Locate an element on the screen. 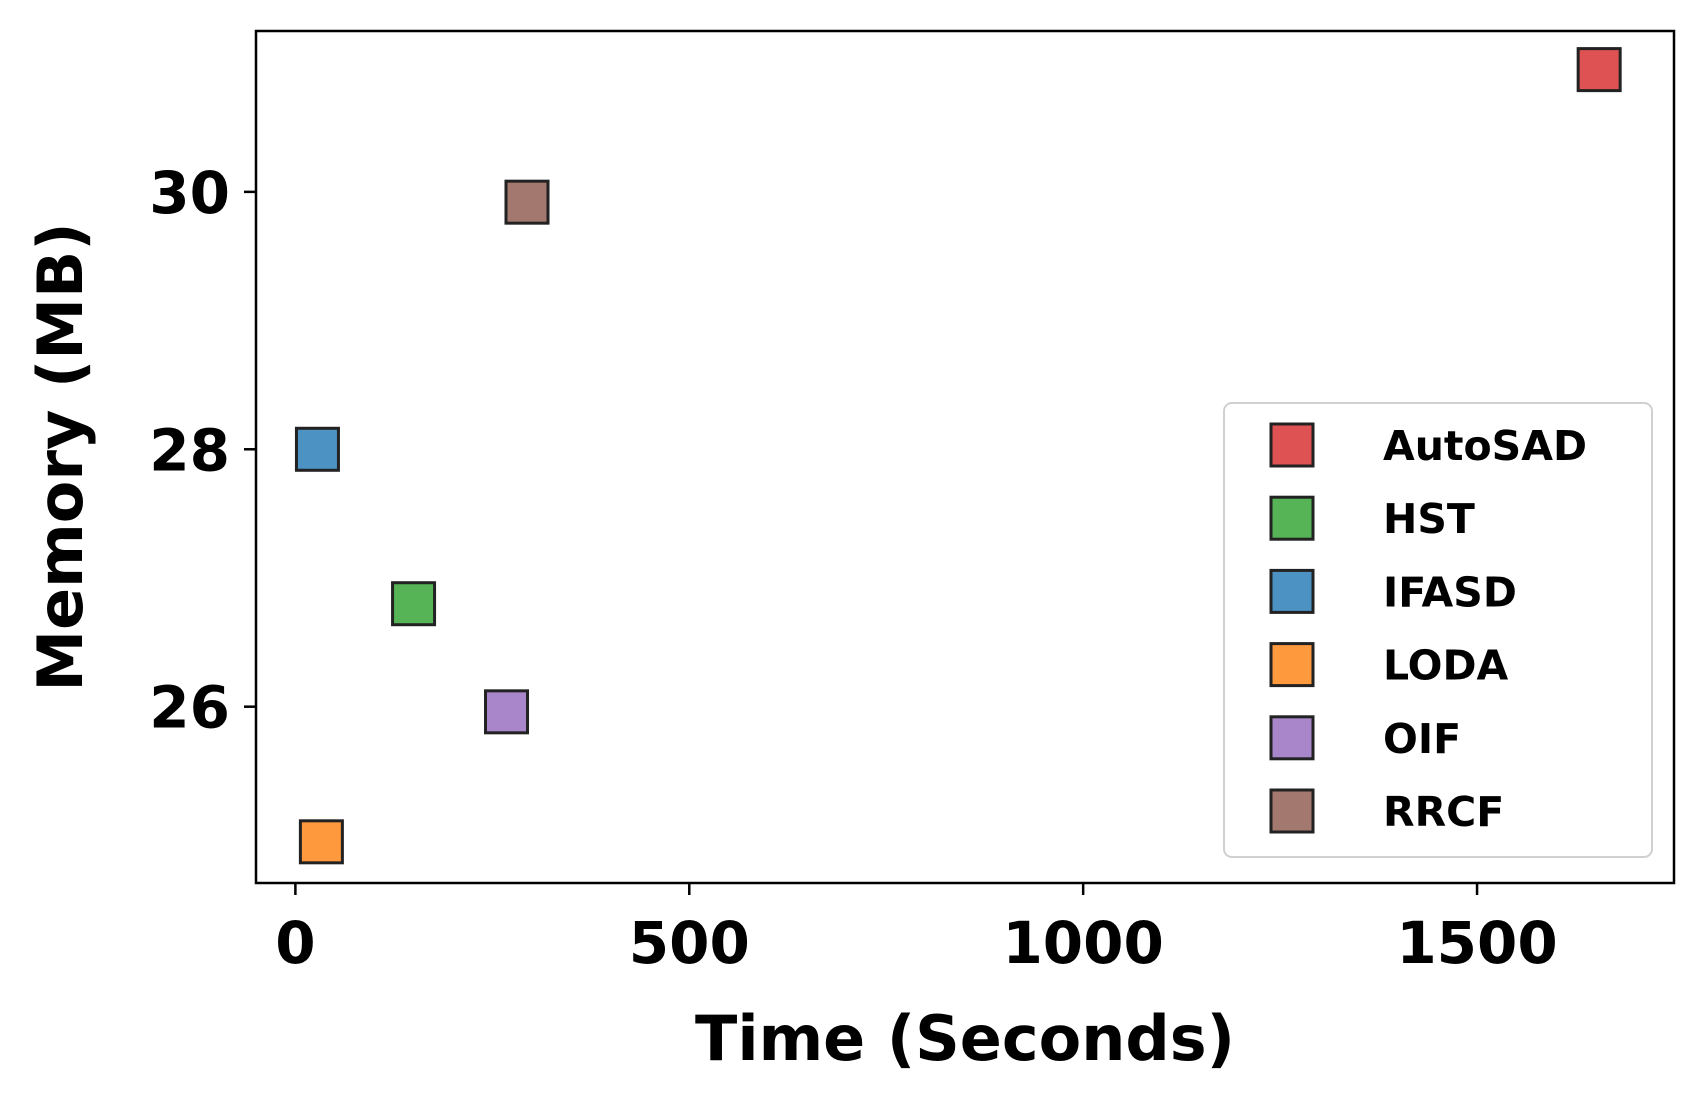 The width and height of the screenshot is (1698, 1100). legend-label-hst: HST is located at coordinates (1429, 519).